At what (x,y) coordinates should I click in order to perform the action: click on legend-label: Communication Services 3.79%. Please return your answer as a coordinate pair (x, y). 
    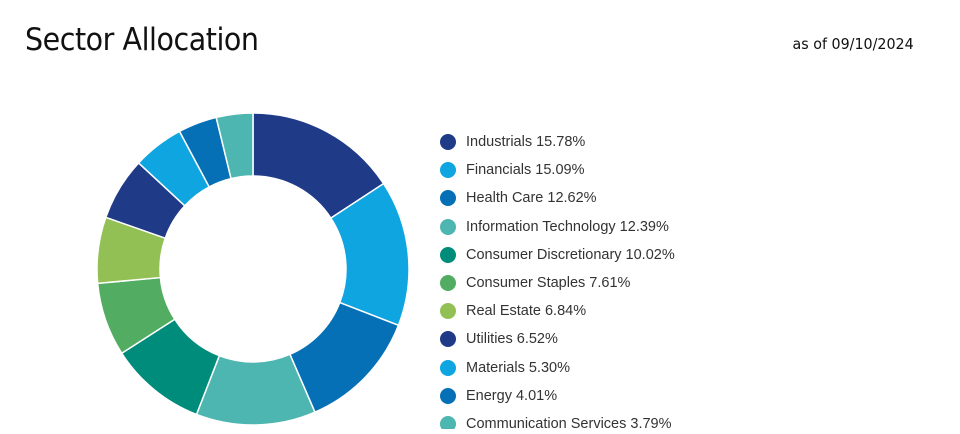
    Looking at the image, I should click on (569, 422).